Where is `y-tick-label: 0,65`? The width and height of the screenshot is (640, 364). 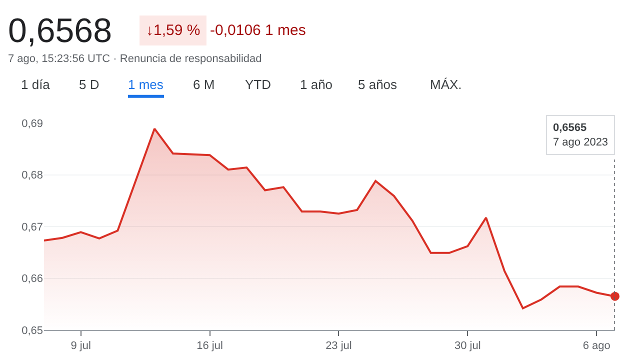 y-tick-label: 0,65 is located at coordinates (32, 330).